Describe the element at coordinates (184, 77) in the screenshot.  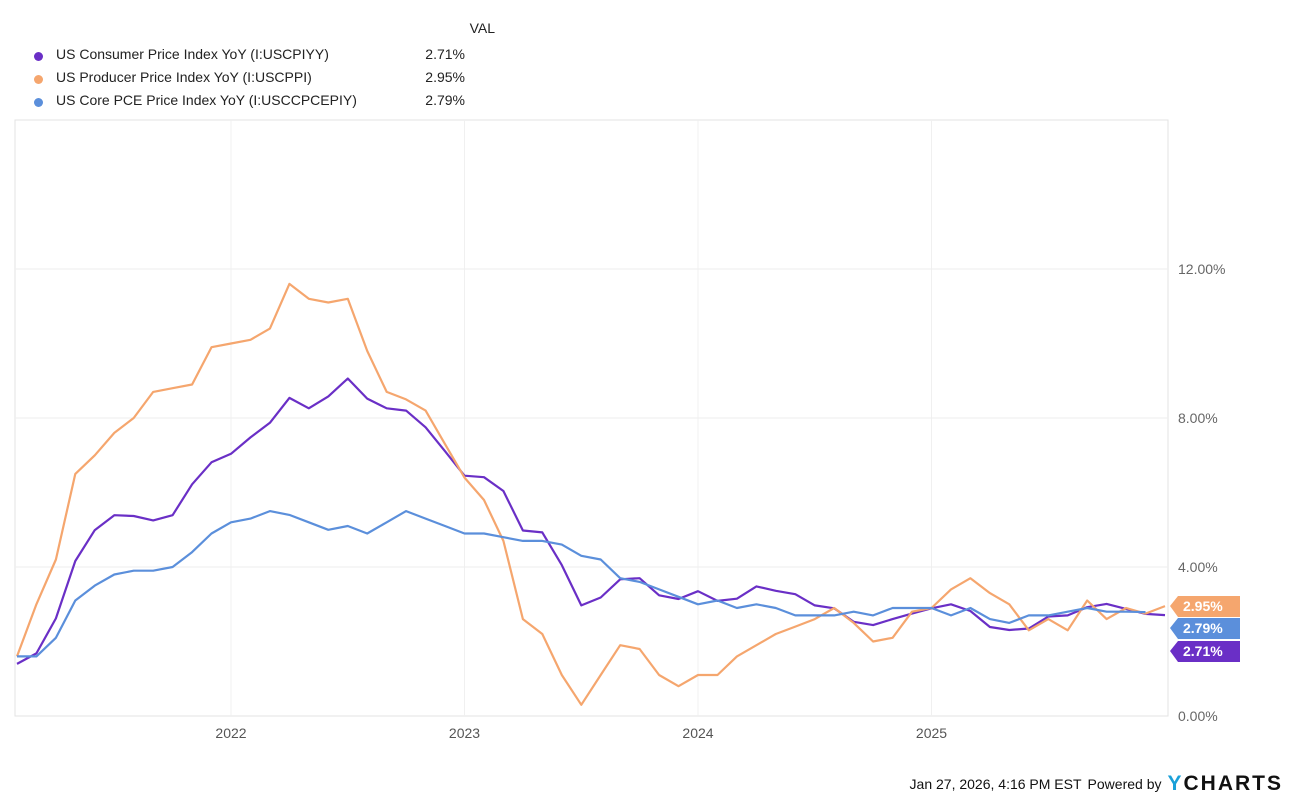
I see `legend-label: US Producer Price Index YoY (I:USCPPI)` at that location.